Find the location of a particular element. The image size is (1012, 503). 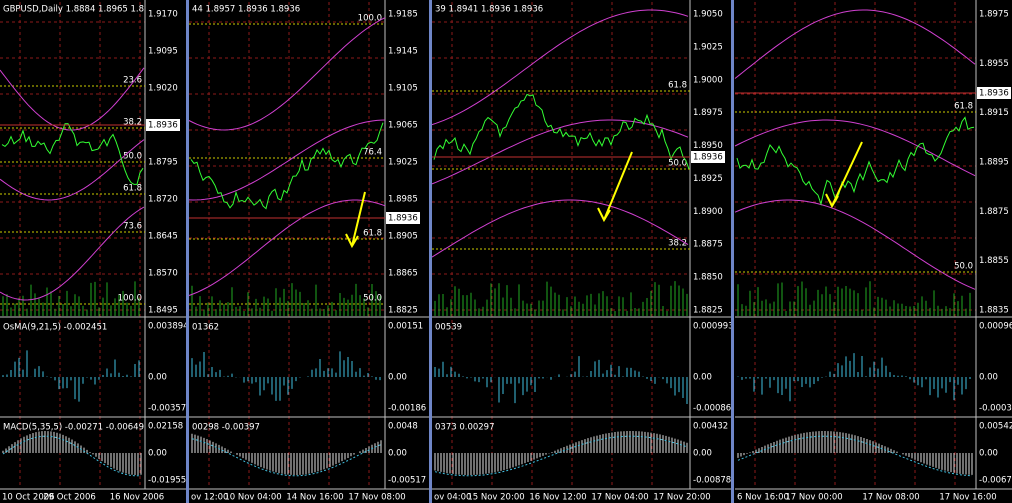

osma-scale: -0.00357 is located at coordinates (167, 409).